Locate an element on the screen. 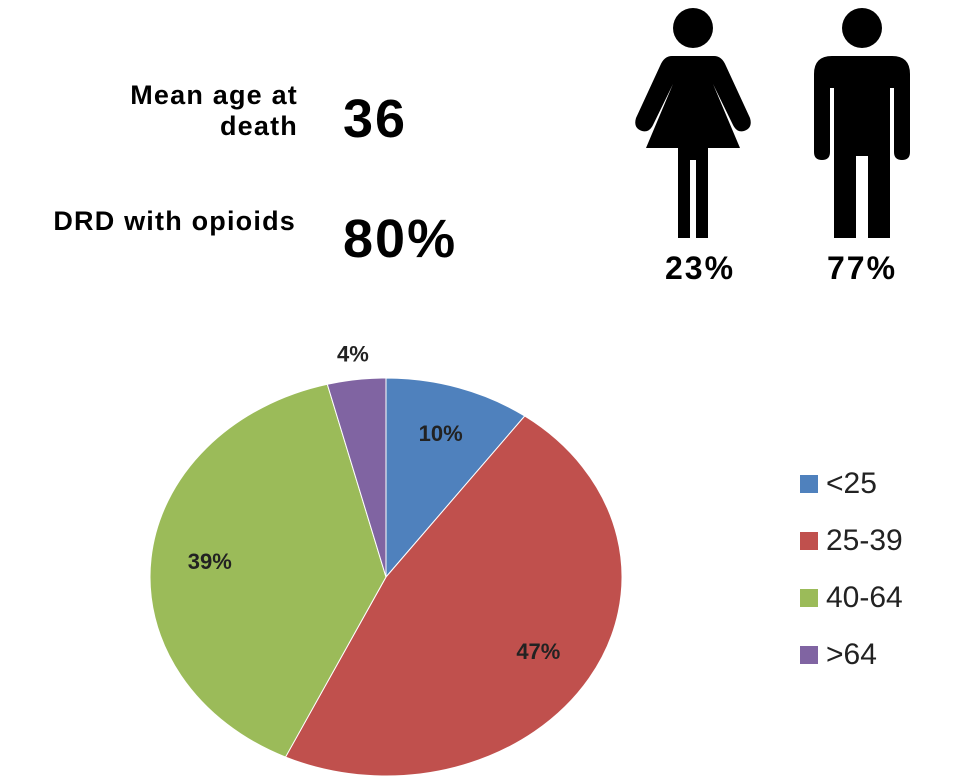 Image resolution: width=975 pixels, height=778 pixels. male-icon is located at coordinates (862, 123).